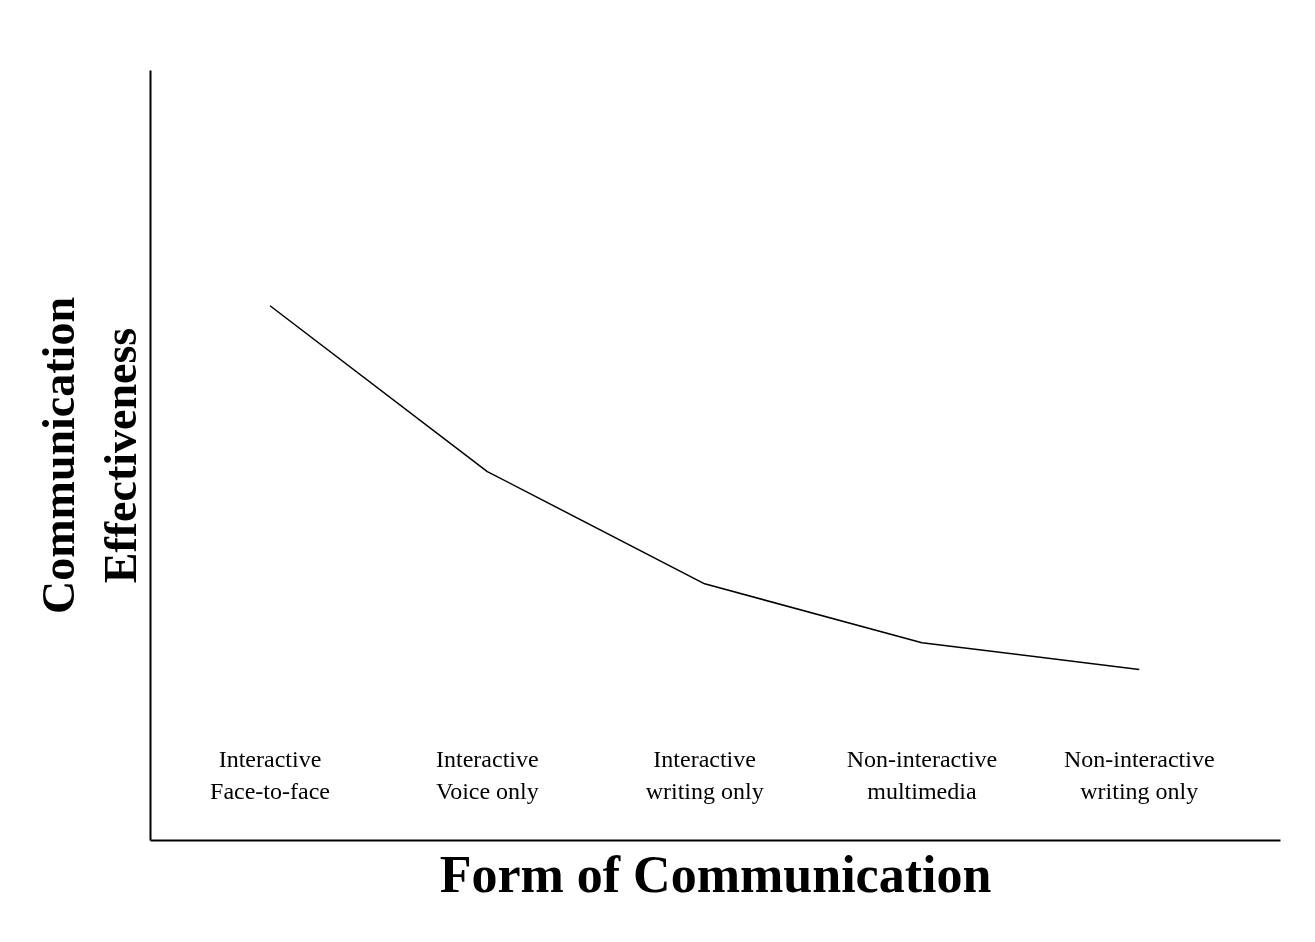 Image resolution: width=1315 pixels, height=942 pixels. I want to click on x-tick-label: Interactive Voice only, so click(487, 775).